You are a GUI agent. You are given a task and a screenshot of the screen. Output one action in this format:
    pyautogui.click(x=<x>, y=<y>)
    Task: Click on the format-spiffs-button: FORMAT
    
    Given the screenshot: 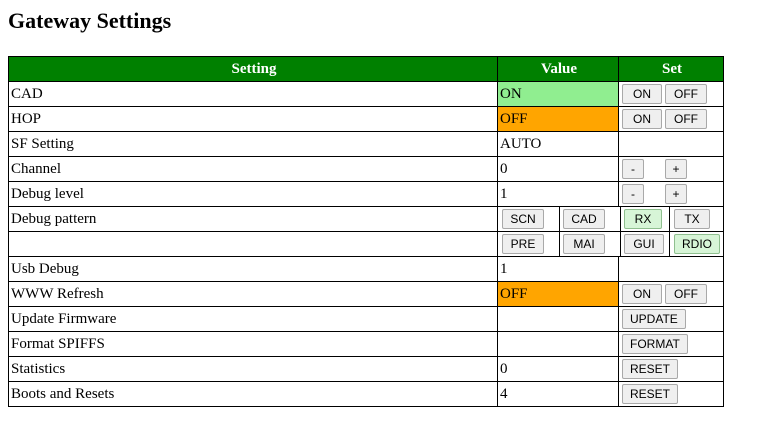 What is the action you would take?
    pyautogui.click(x=655, y=344)
    